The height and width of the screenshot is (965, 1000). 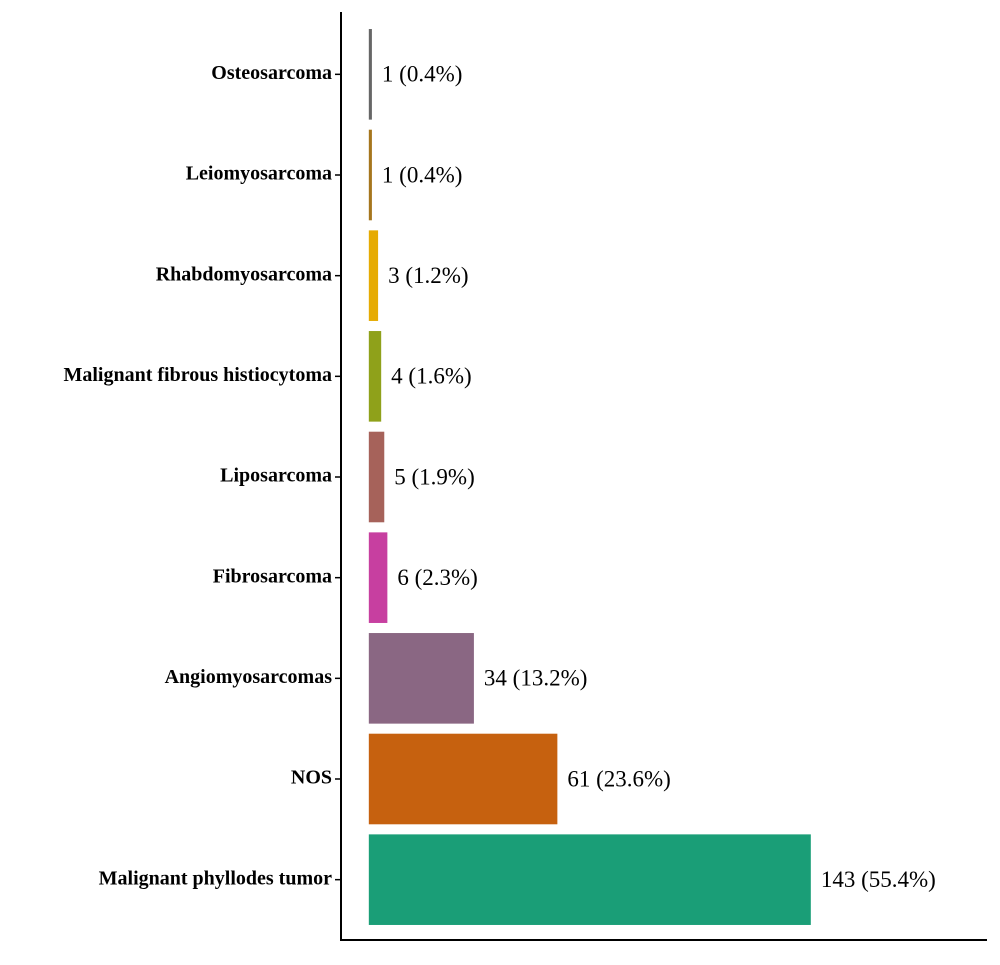 I want to click on y-tick-label: Osteosarcoma, so click(x=271, y=73).